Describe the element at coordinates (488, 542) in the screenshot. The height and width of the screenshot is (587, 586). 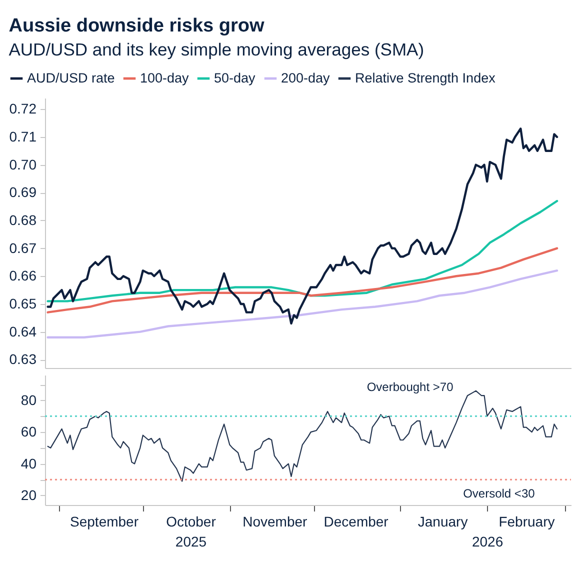
I see `x2-tick-label: 2026` at that location.